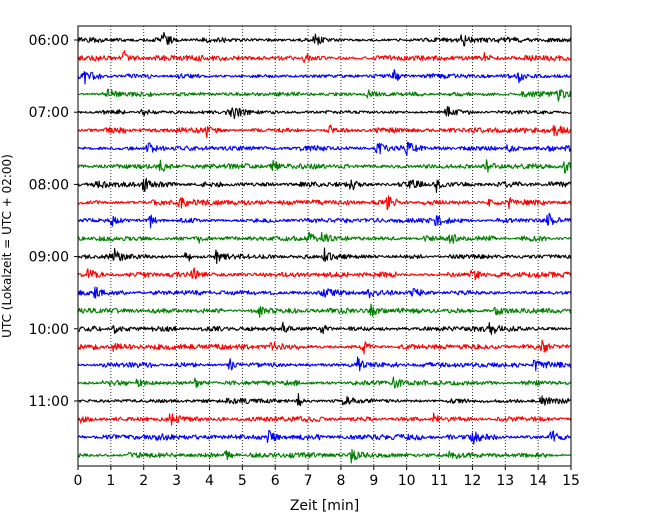 Image resolution: width=650 pixels, height=520 pixels. Describe the element at coordinates (373, 481) in the screenshot. I see `x-tick-label: 9` at that location.